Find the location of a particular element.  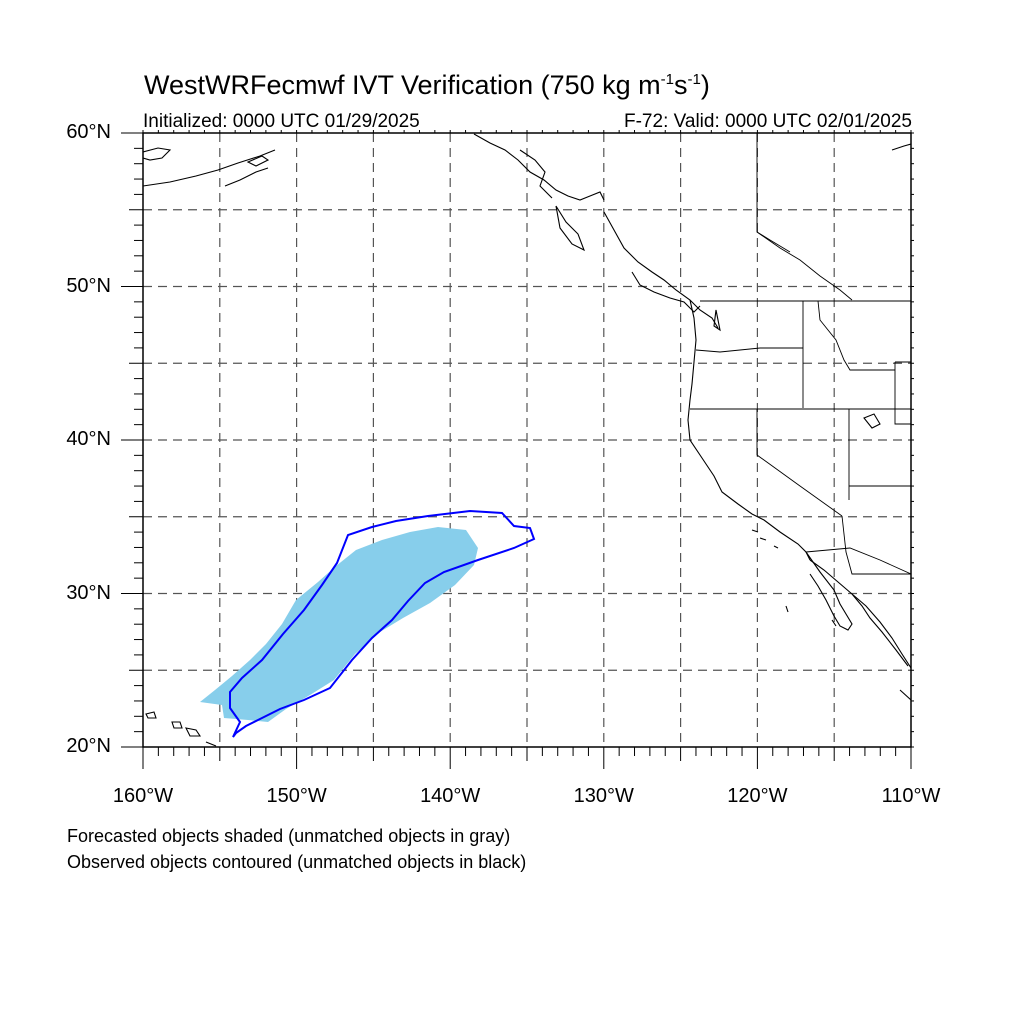

observed-object is located at coordinates (382, 623).